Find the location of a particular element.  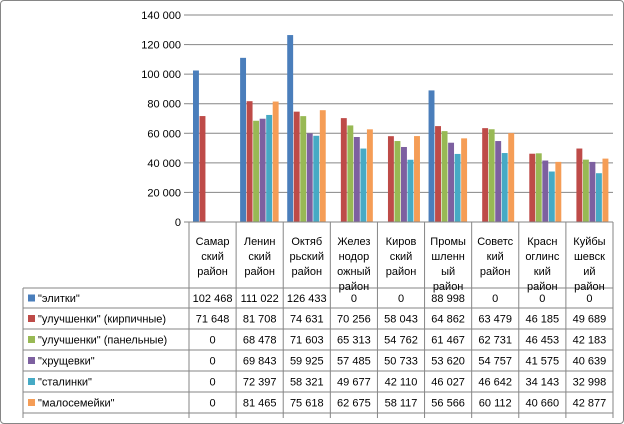

data-cell: 42 877 is located at coordinates (590, 404).